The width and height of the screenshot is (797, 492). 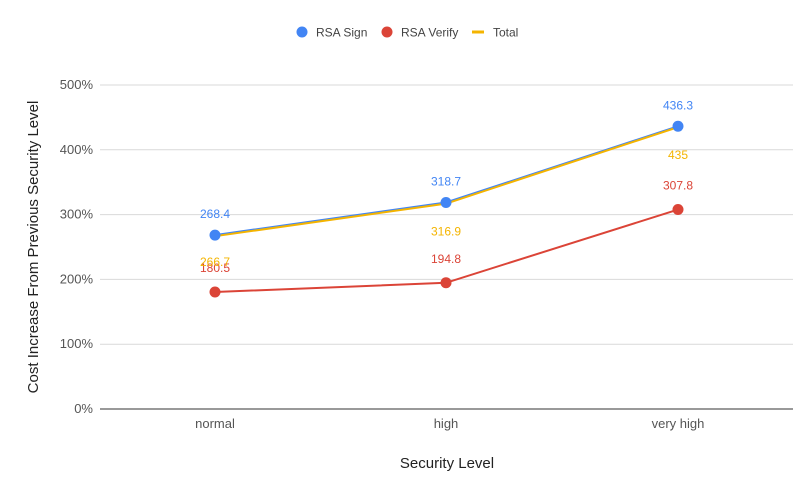 I want to click on x-tick-label: very high, so click(x=678, y=423).